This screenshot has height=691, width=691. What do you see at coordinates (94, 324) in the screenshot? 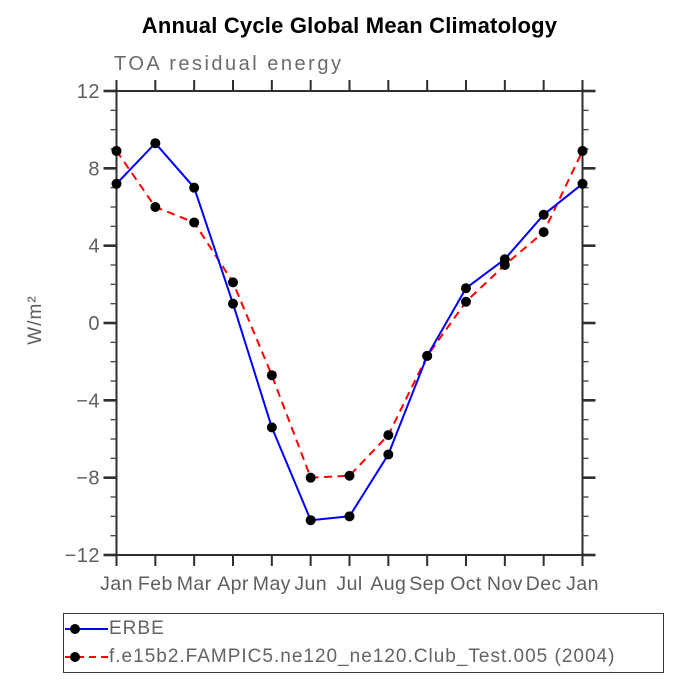
I see `svg-text: 0` at bounding box center [94, 324].